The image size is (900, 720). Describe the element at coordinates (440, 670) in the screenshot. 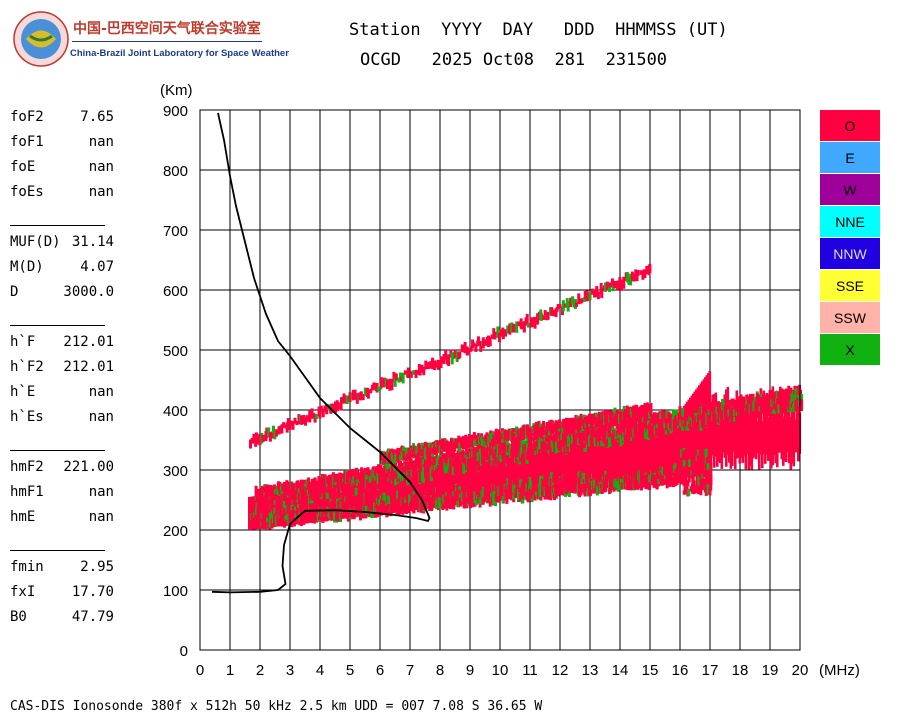

I see `x-tick-label: 8` at that location.